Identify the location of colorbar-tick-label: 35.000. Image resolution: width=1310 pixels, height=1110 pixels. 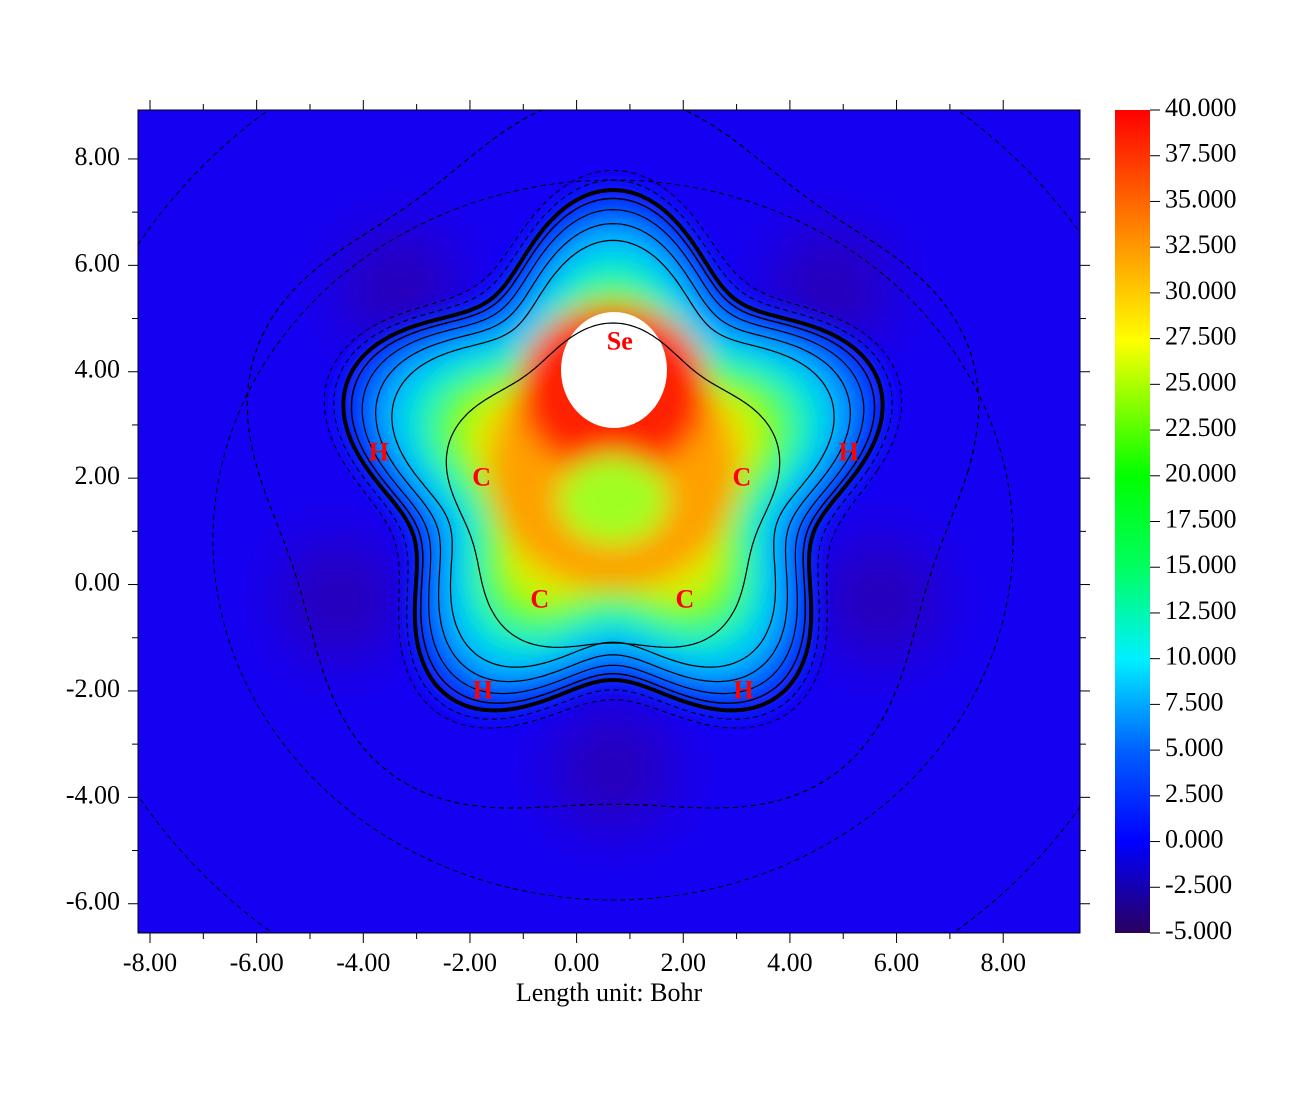
(1201, 198).